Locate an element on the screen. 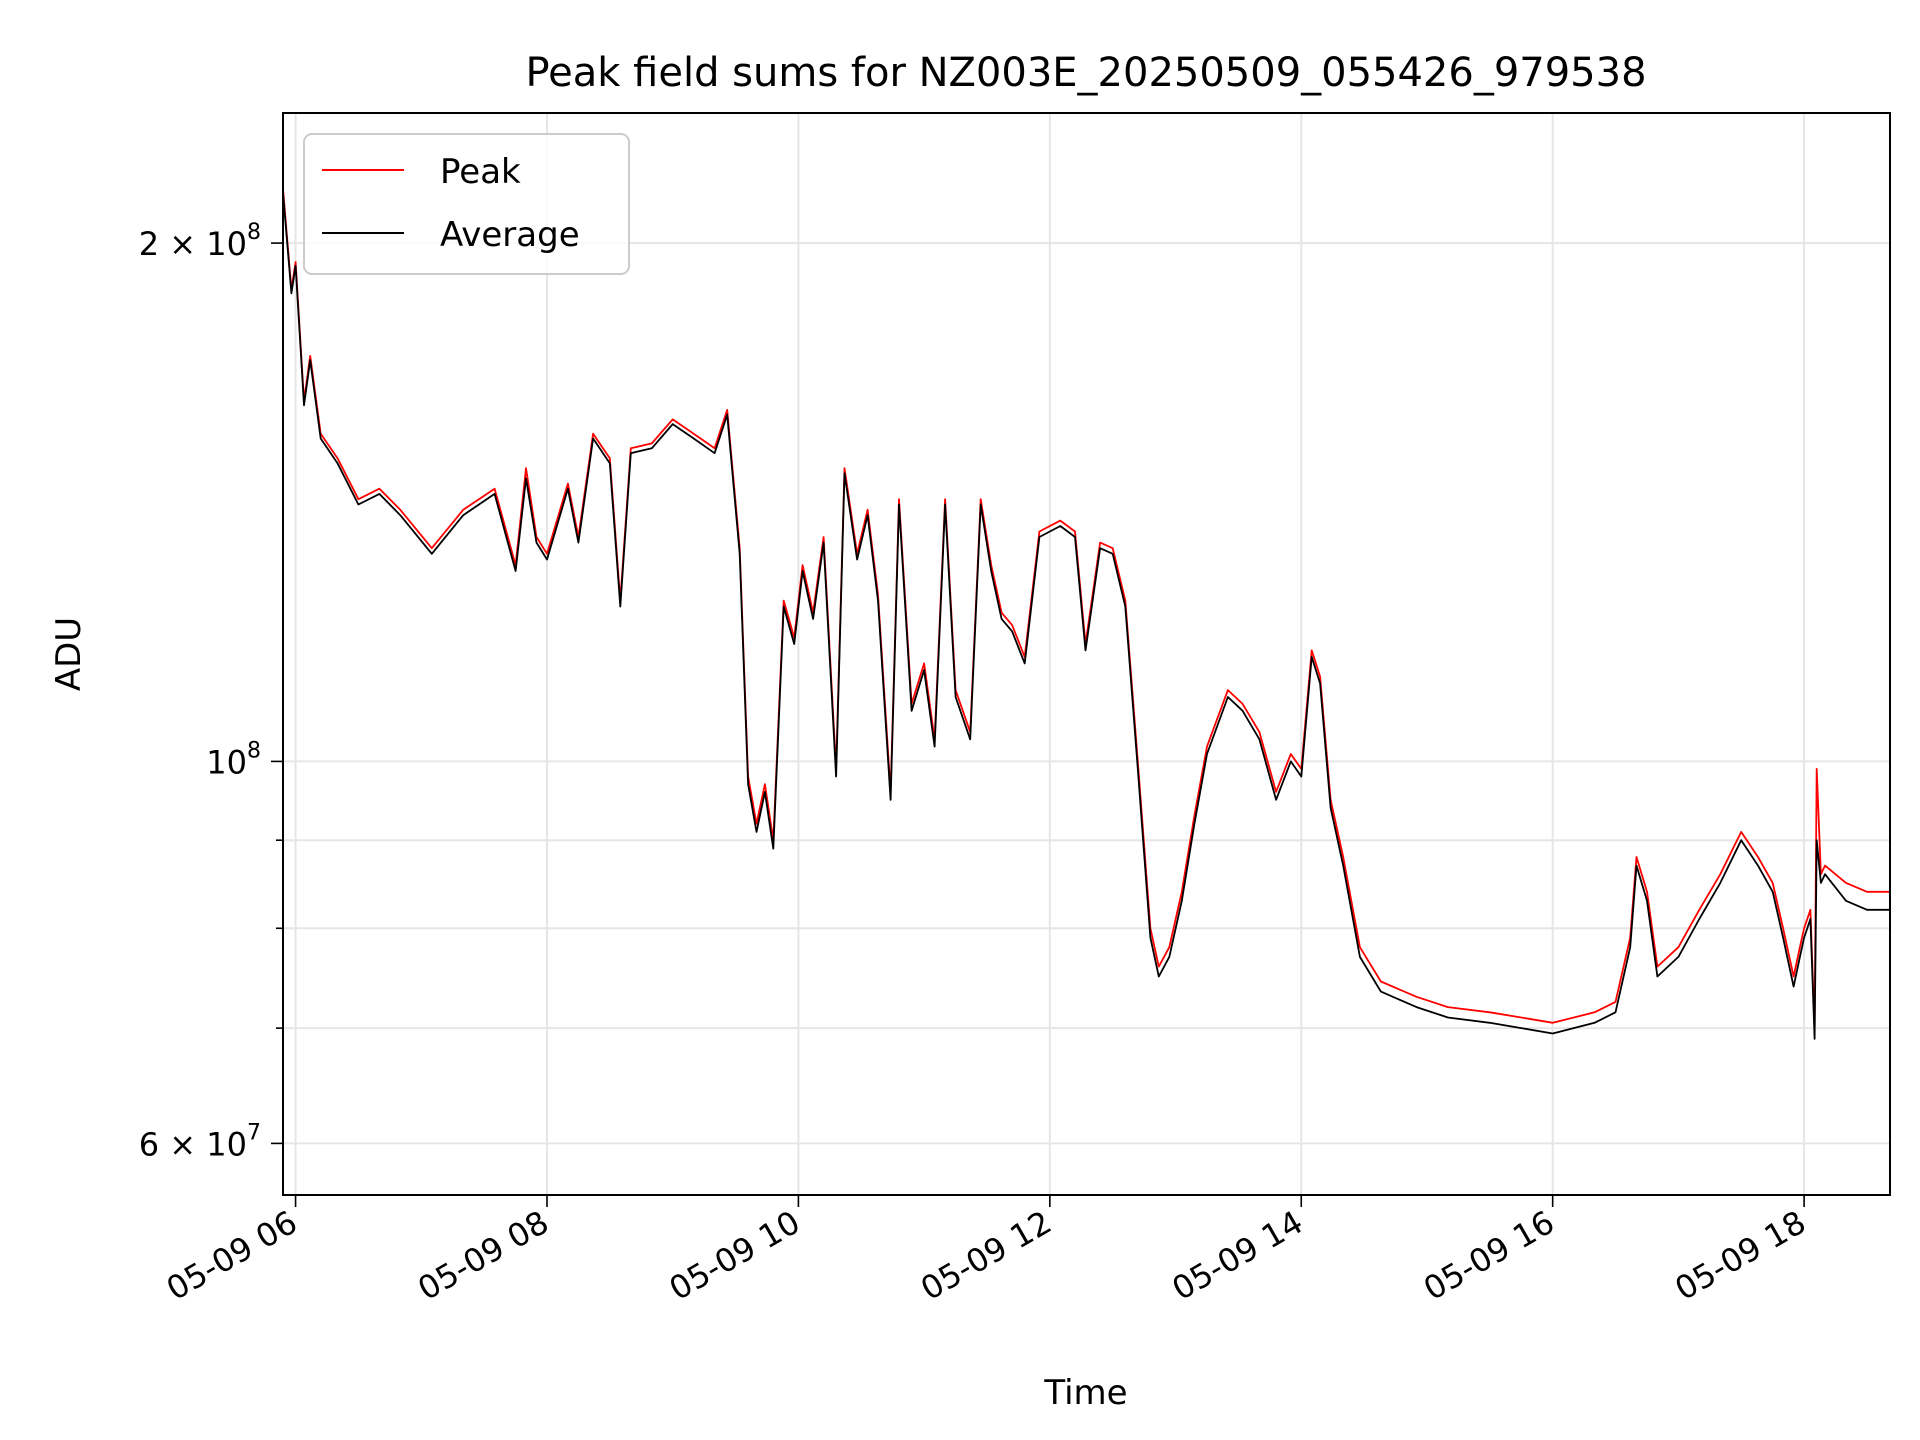 The height and width of the screenshot is (1440, 1920). legend: Peak Average is located at coordinates (466, 204).